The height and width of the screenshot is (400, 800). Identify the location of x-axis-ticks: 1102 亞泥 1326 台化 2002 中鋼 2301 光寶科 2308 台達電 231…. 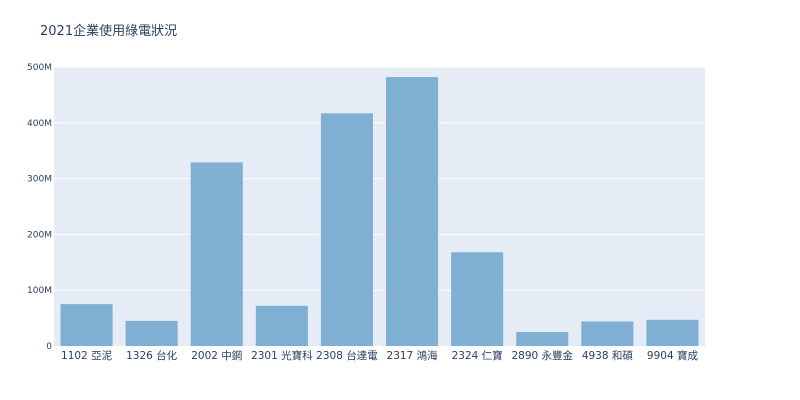
(379, 355).